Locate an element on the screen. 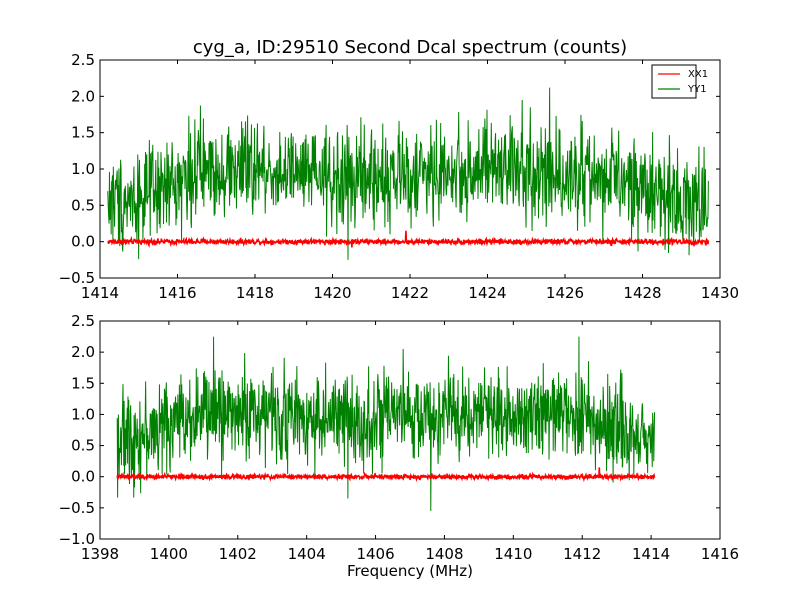  legend-label-yy1: YY1 is located at coordinates (697, 89).